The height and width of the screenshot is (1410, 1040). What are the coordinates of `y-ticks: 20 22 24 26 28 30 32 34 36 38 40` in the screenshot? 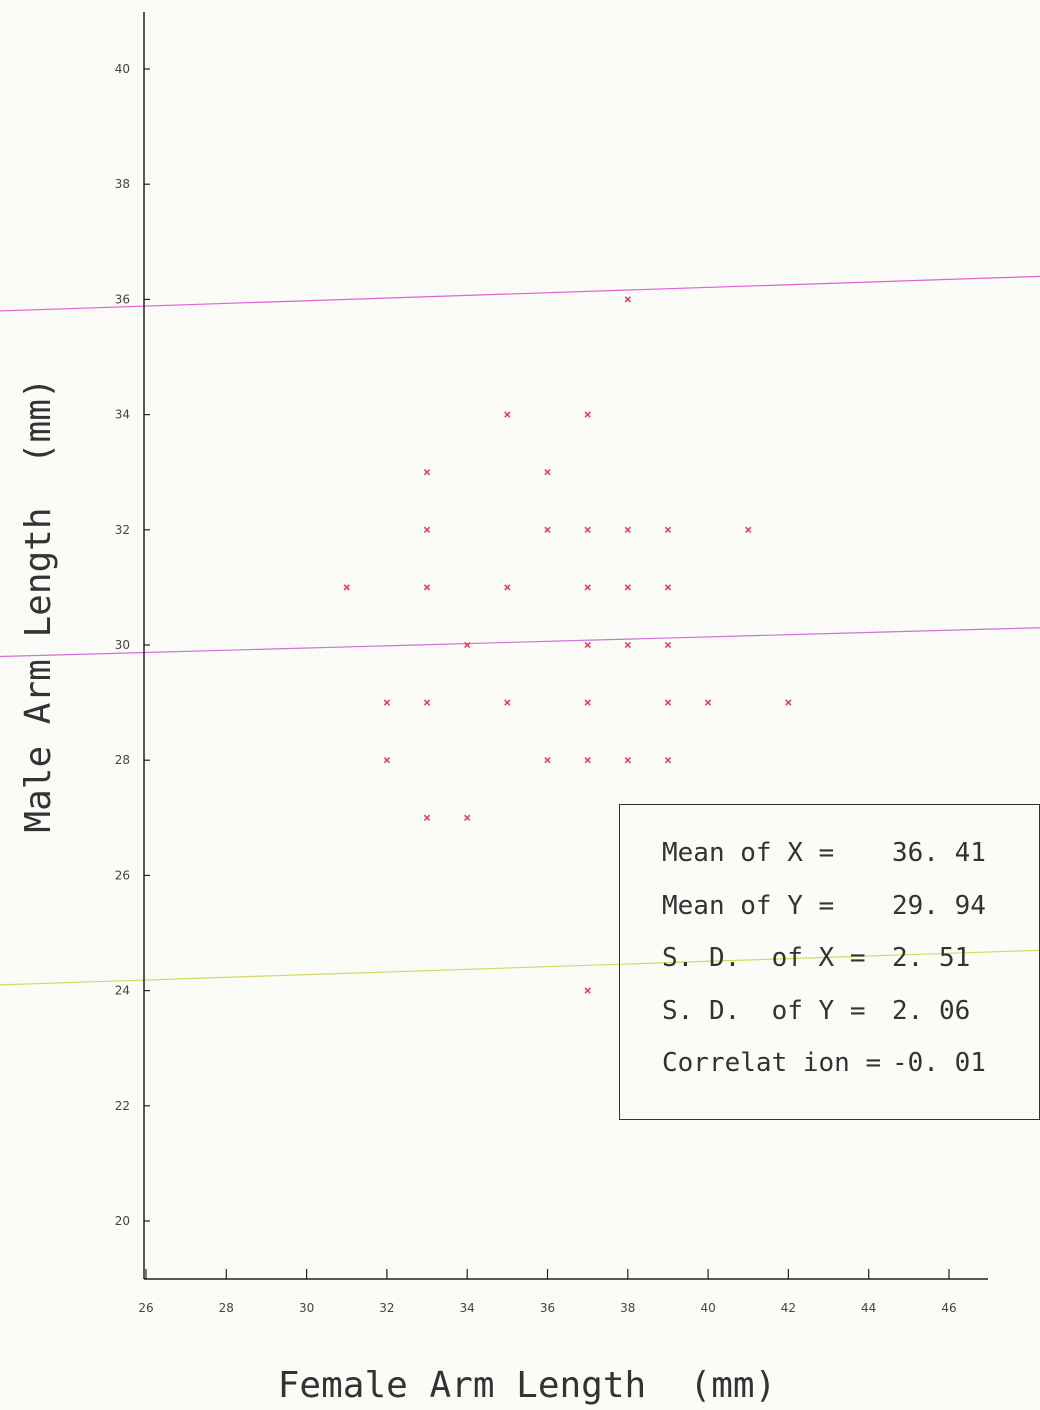 It's located at (132, 645).